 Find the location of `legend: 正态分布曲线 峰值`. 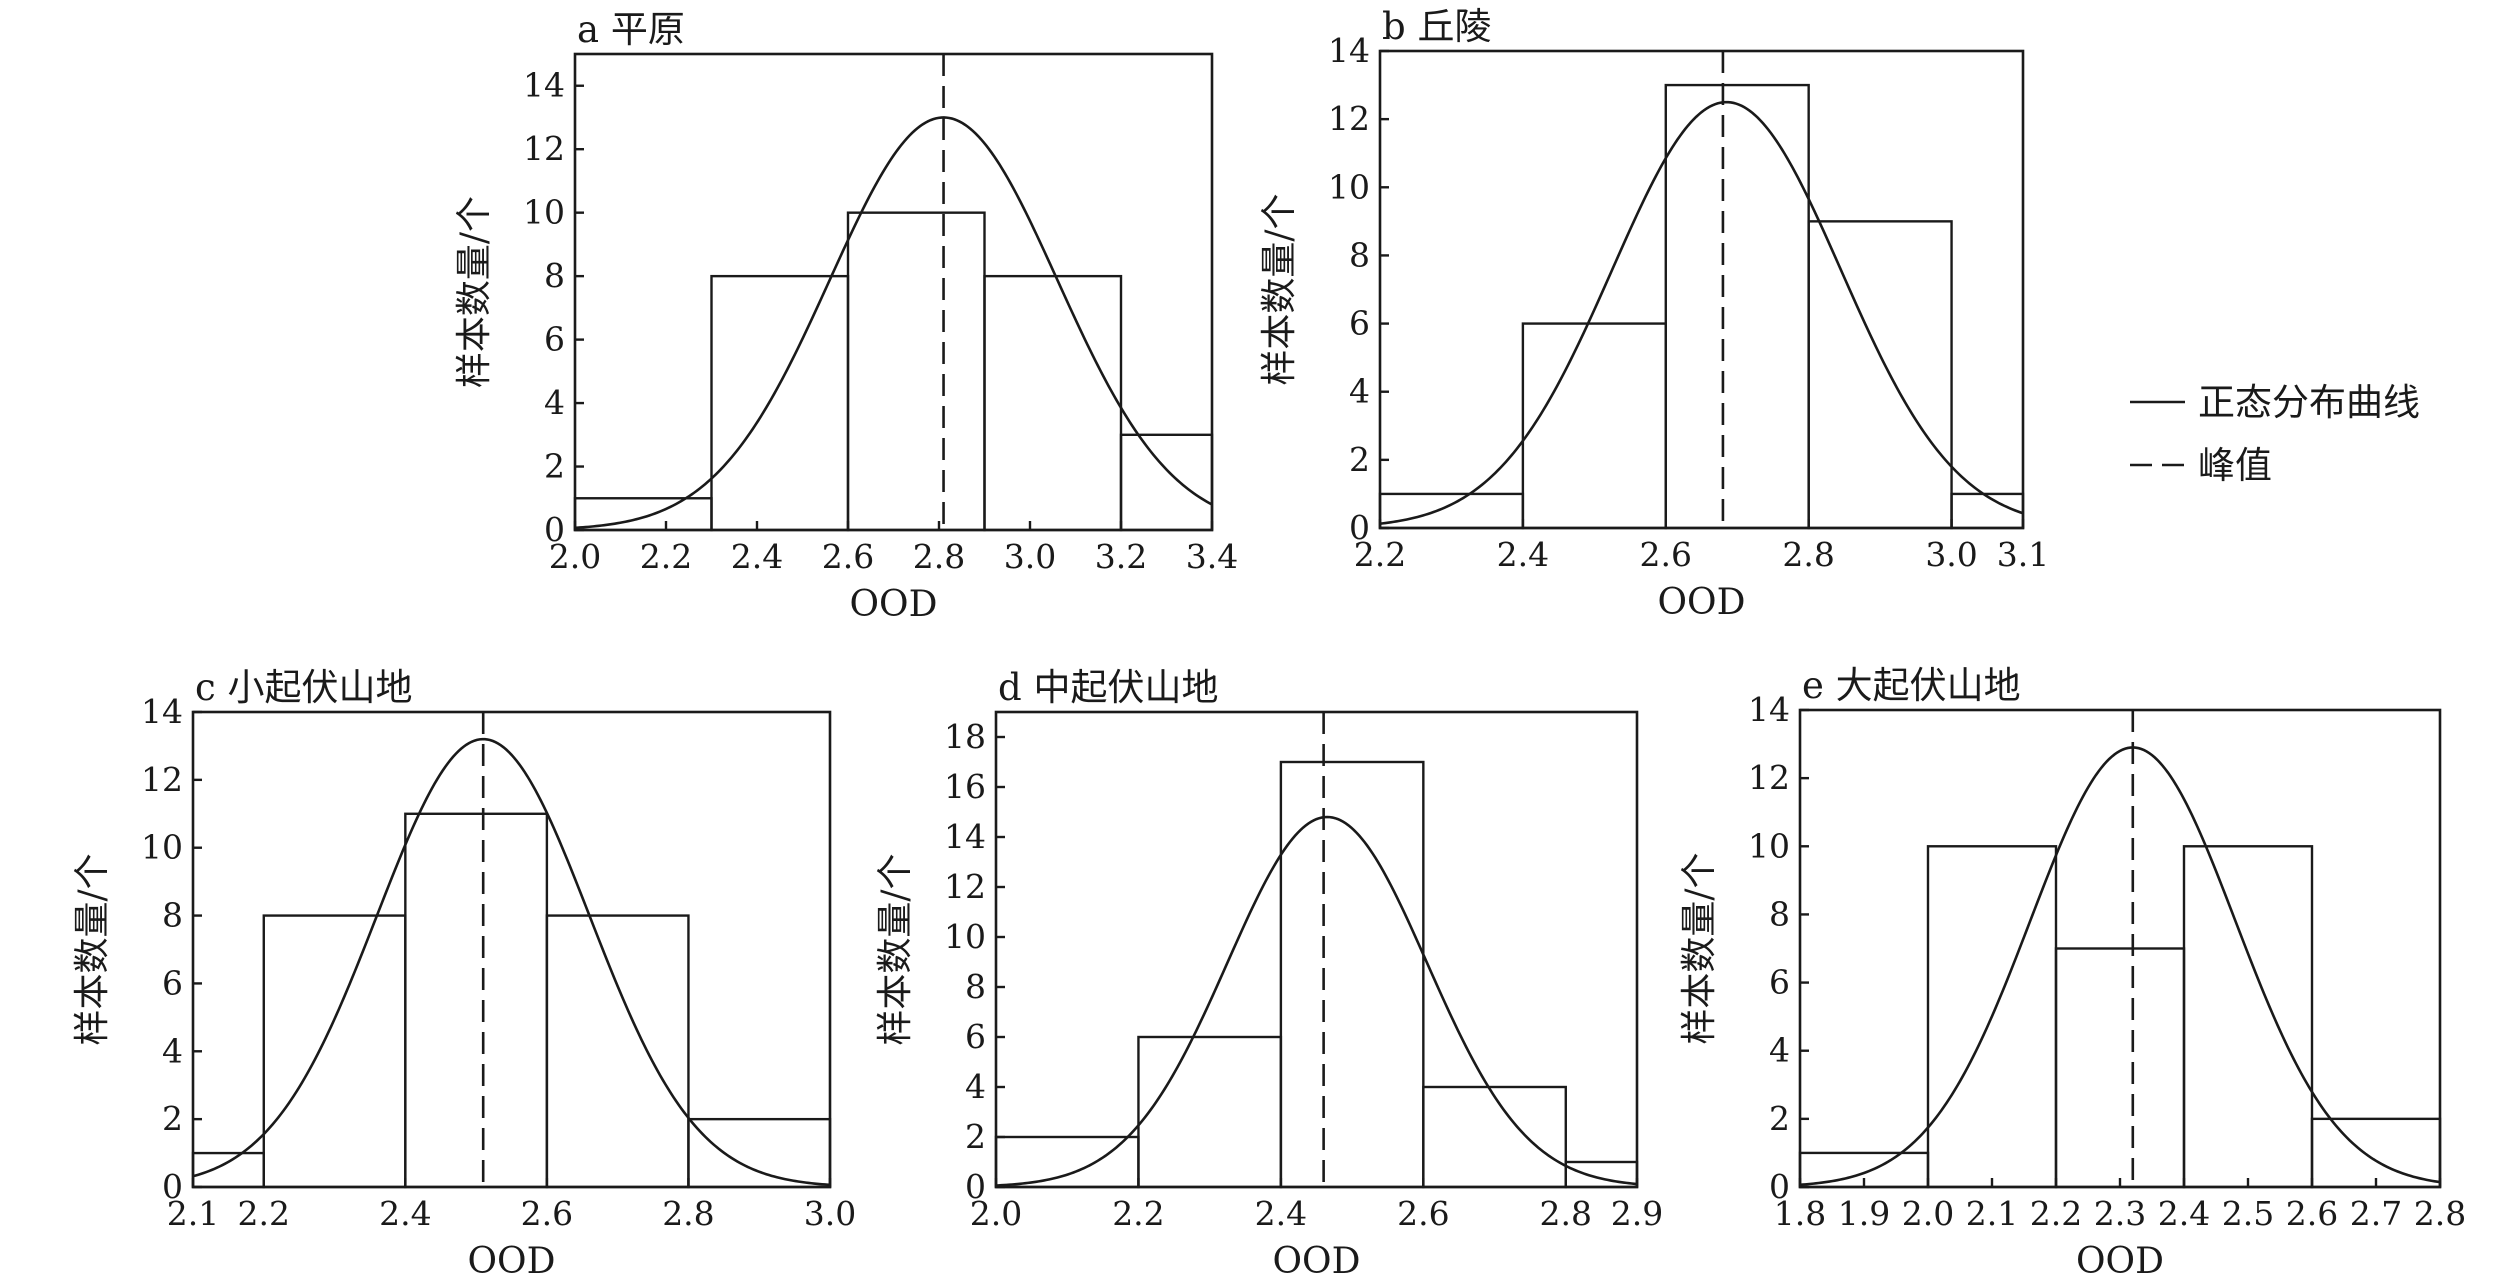

legend: 正态分布曲线 峰值 is located at coordinates (2275, 434).